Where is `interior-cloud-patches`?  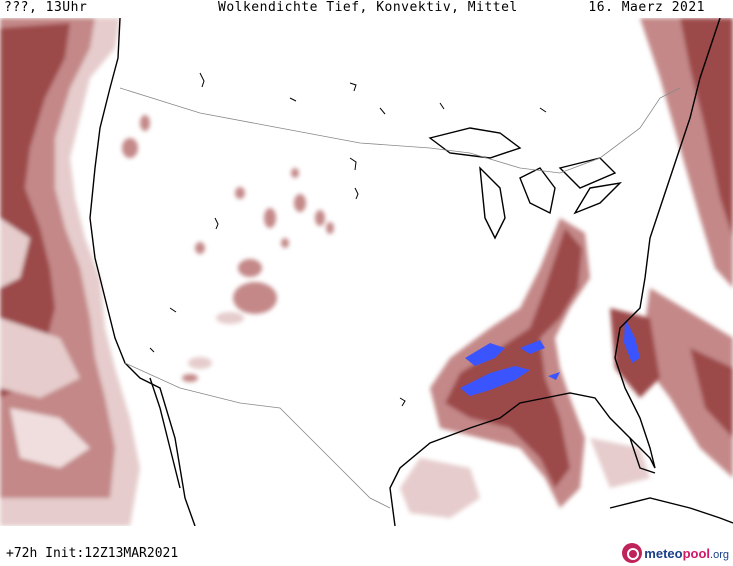
interior-cloud-patches is located at coordinates (228, 248).